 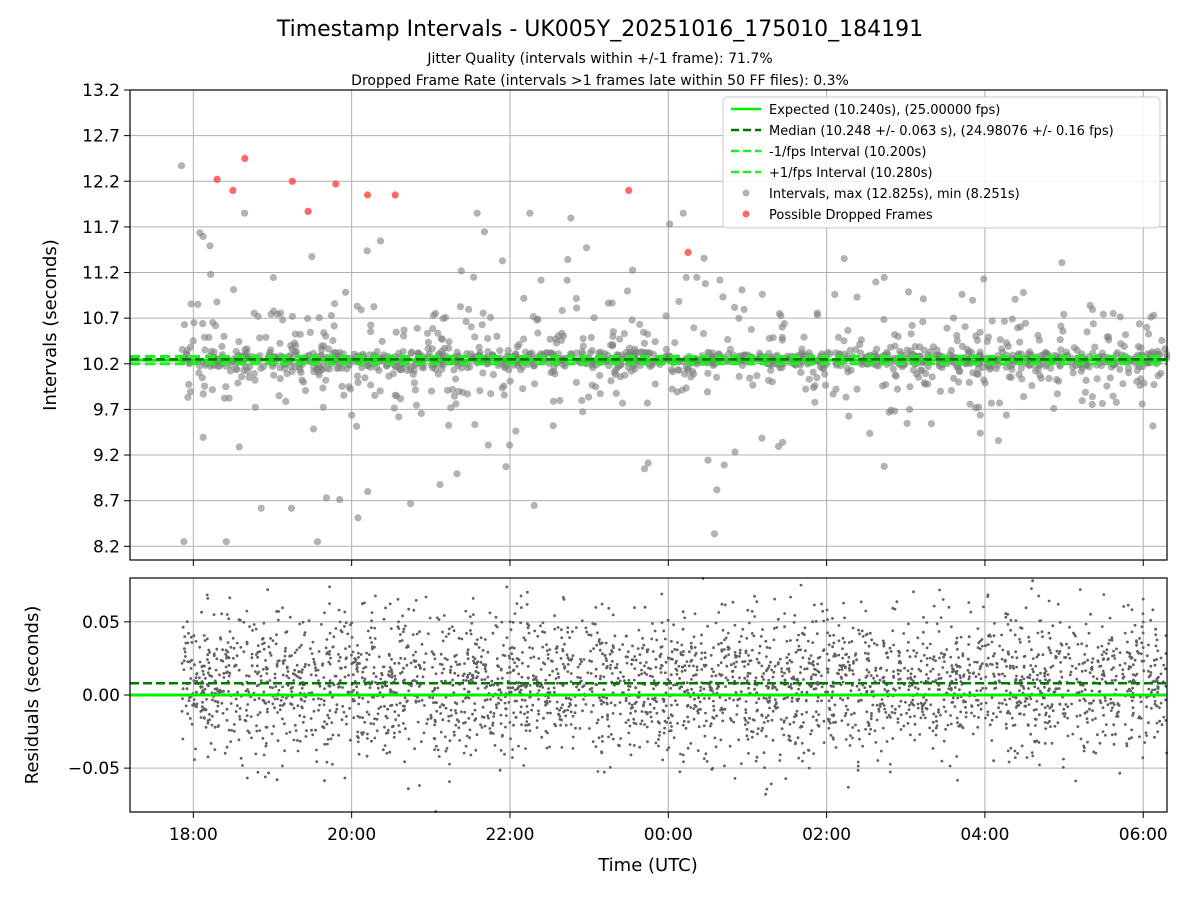 What do you see at coordinates (106, 456) in the screenshot?
I see `top-y-tick-label: 9.2` at bounding box center [106, 456].